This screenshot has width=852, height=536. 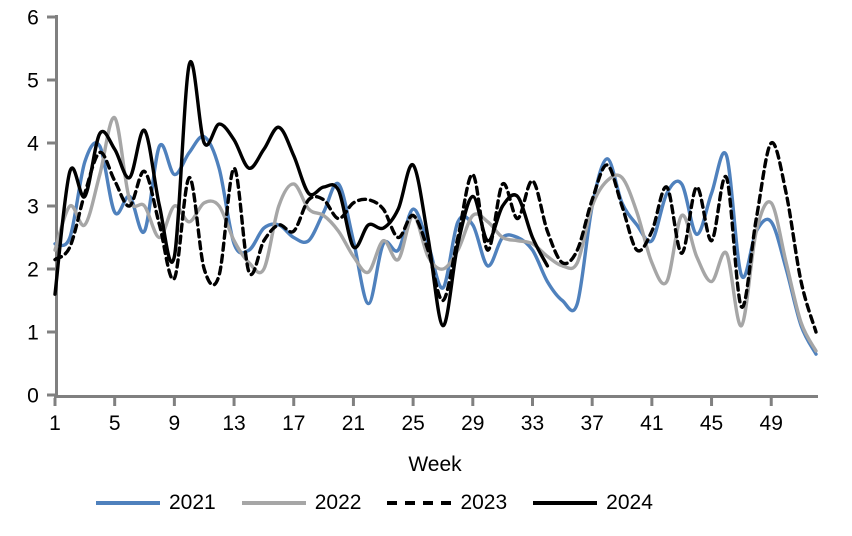 I want to click on x-tick-label: 29, so click(x=472, y=423).